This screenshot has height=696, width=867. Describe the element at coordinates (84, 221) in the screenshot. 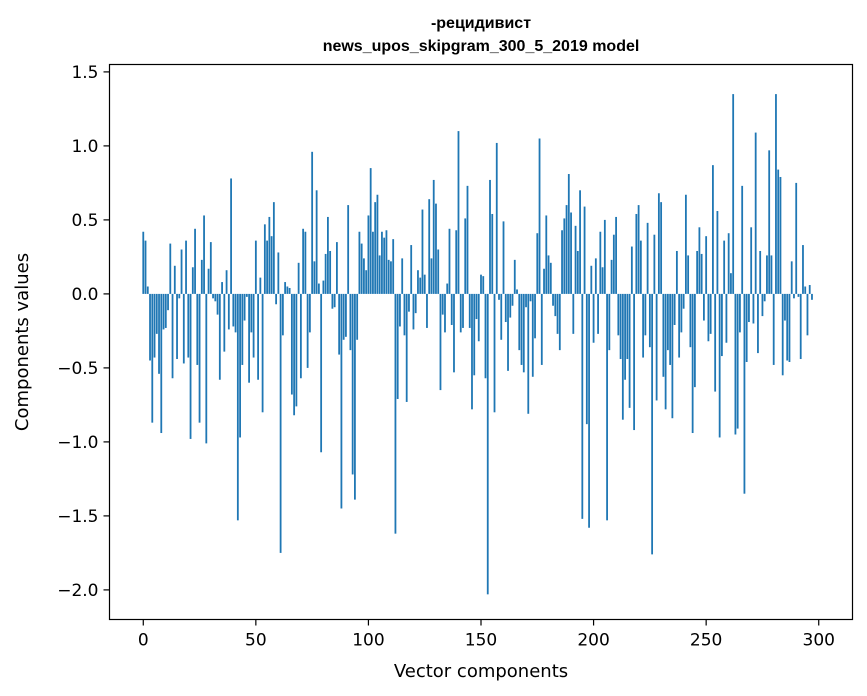

I see `y-tick-label: 0.5` at that location.